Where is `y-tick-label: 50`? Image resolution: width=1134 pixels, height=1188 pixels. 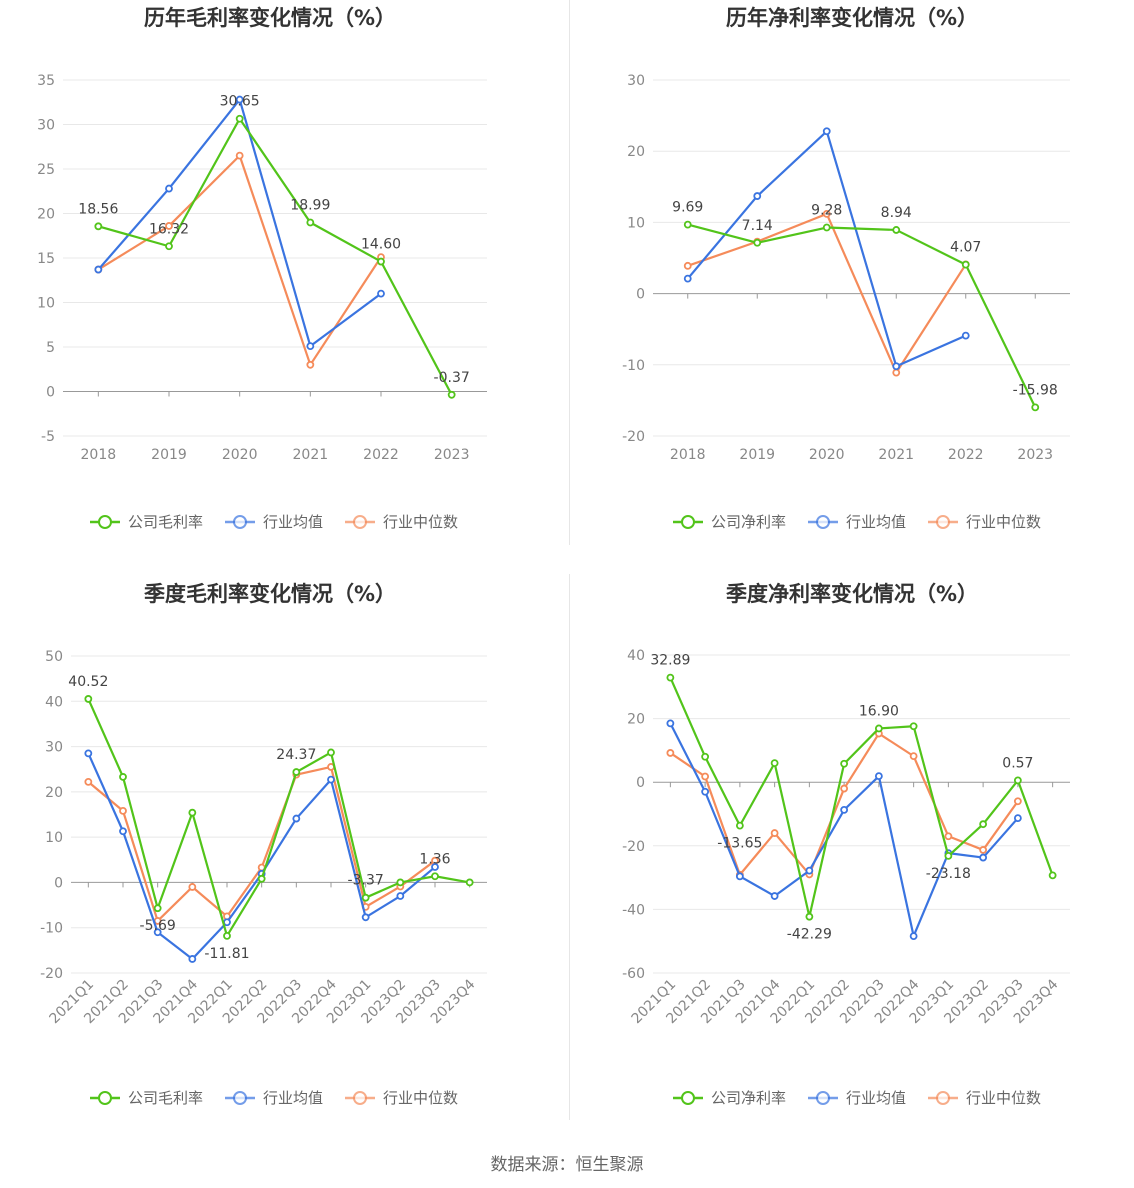
y-tick-label: 50 is located at coordinates (54, 657).